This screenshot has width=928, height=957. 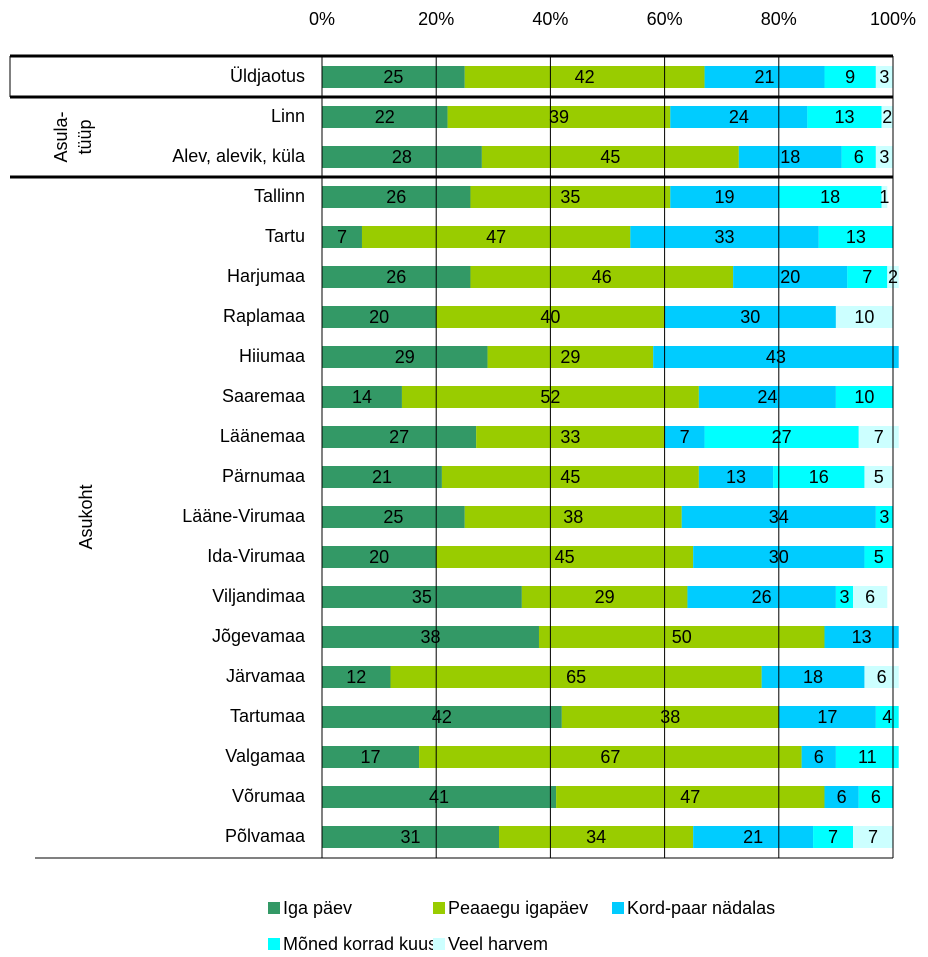 What do you see at coordinates (264, 396) in the screenshot?
I see `category-label: Saaremaa` at bounding box center [264, 396].